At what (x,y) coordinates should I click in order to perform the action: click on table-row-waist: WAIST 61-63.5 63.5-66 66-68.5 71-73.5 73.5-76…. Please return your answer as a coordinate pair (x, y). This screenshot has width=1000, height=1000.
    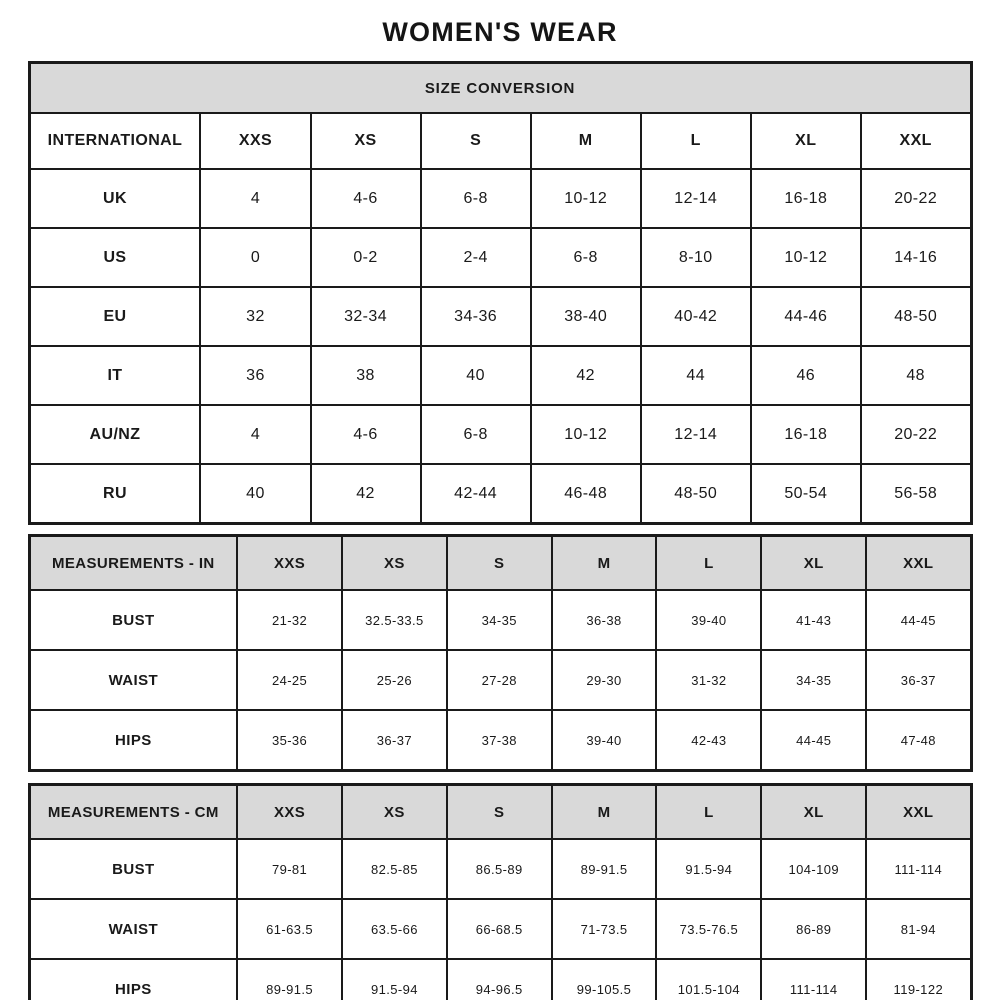
    Looking at the image, I should click on (499, 929).